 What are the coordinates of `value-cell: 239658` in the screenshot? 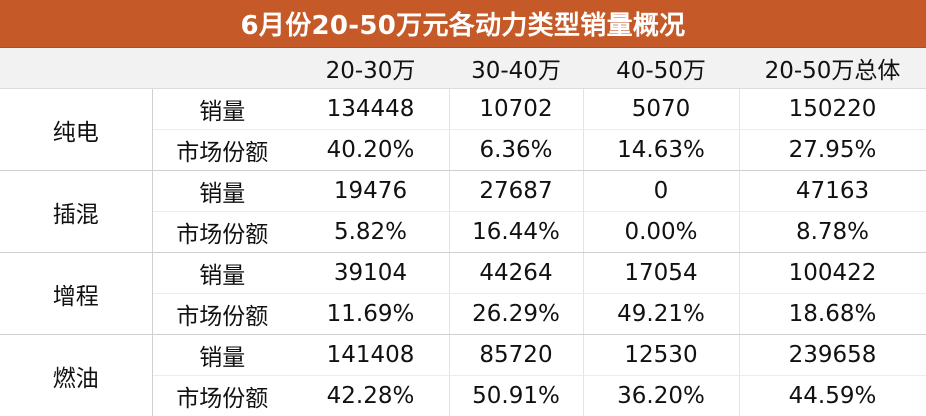 It's located at (832, 355).